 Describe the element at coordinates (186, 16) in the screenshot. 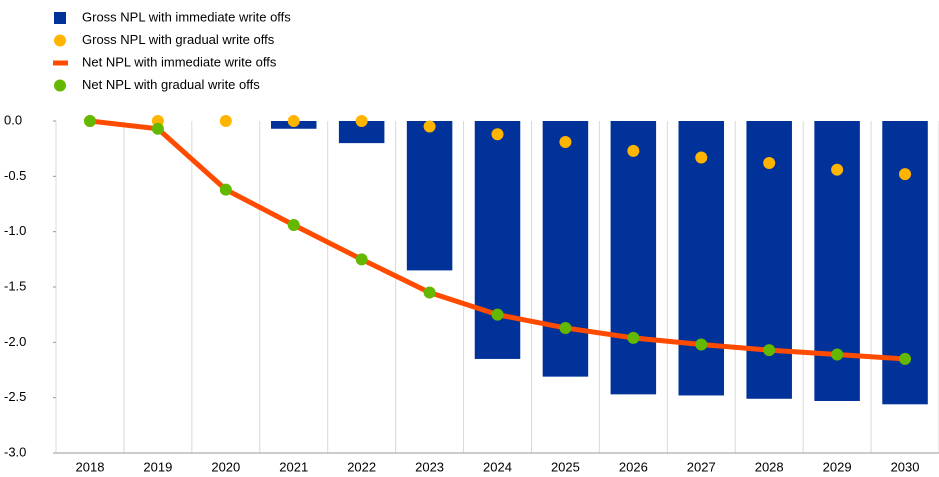

I see `legend-label: Gross NPL with immediate write offs` at that location.